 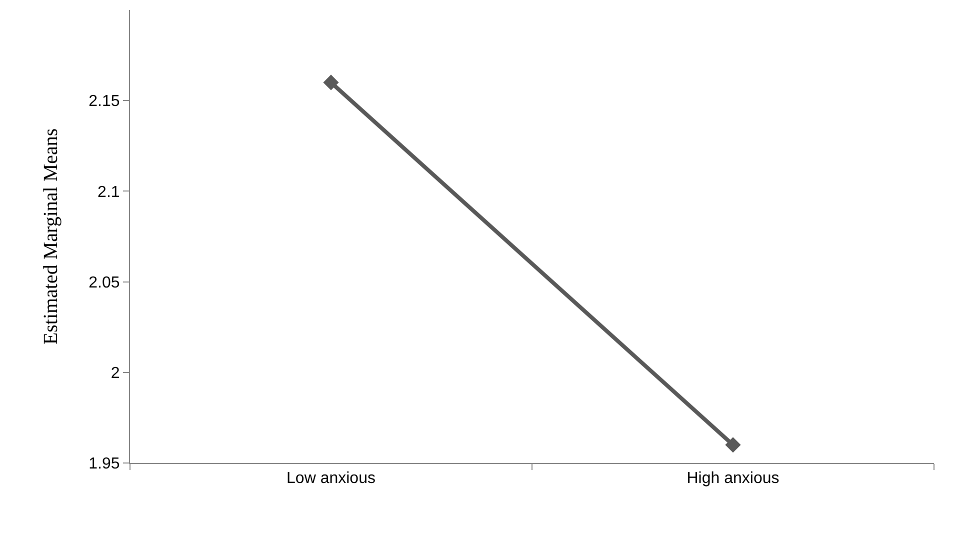 I want to click on y-tick-label: 2.05, so click(x=104, y=283).